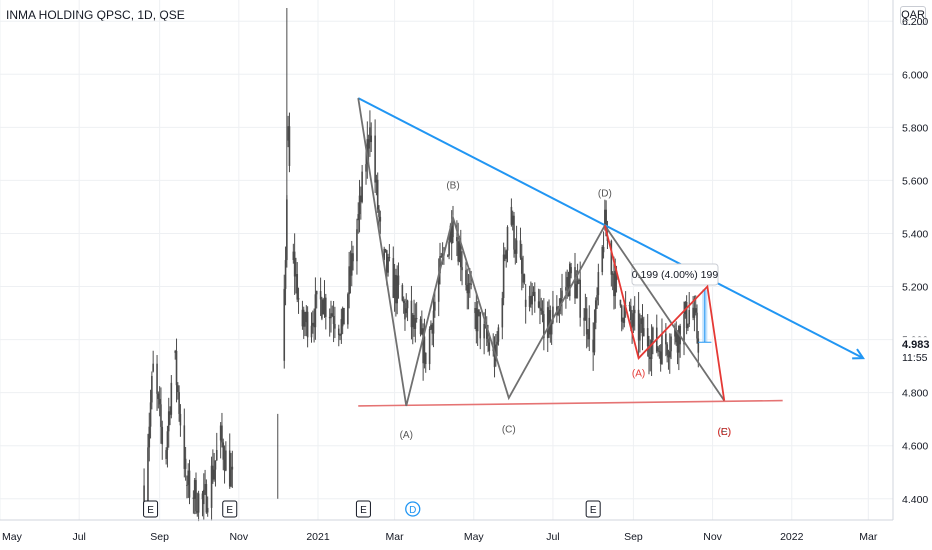  I want to click on currency-button: QAR, so click(913, 15).